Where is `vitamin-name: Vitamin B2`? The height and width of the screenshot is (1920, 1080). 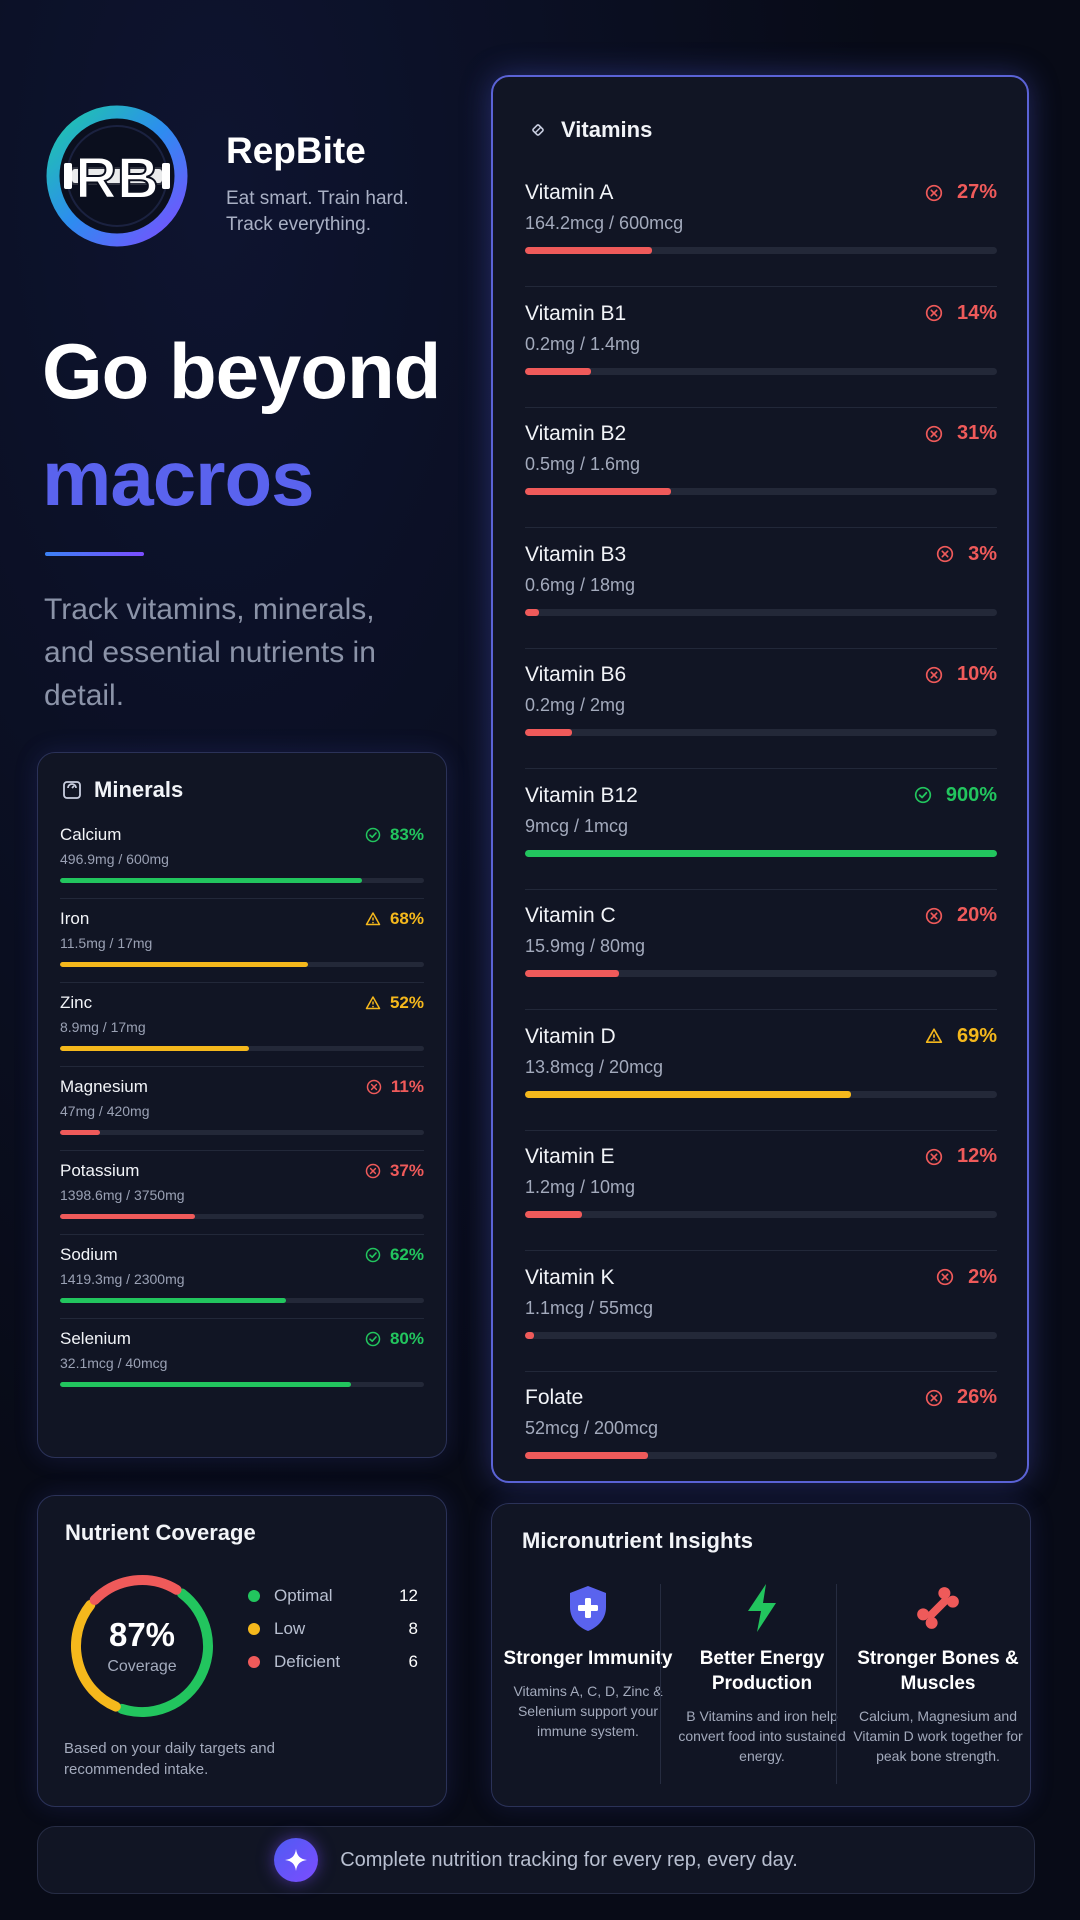 vitamin-name: Vitamin B2 is located at coordinates (576, 433).